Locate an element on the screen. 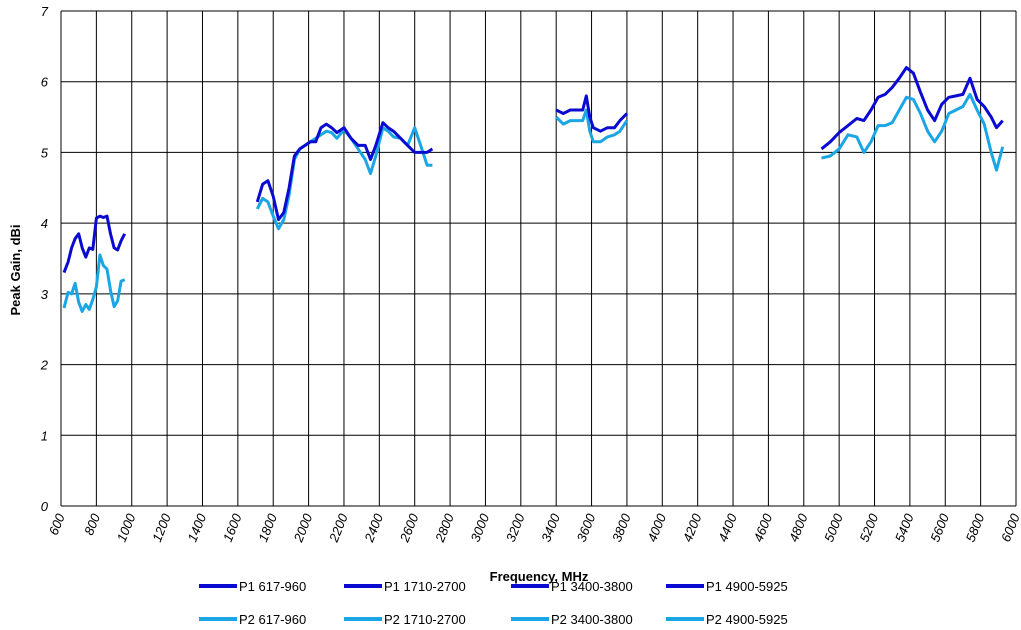 The image size is (1021, 630). x-tick-label: 2000 is located at coordinates (302, 528).